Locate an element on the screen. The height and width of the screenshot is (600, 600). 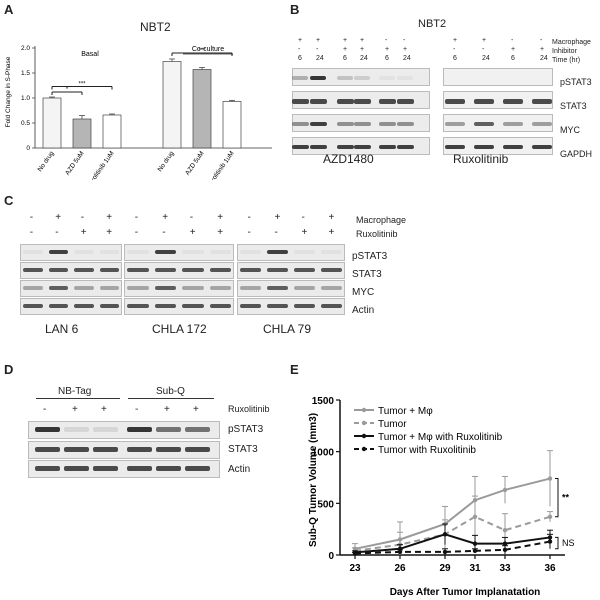
panel-e-letter: E is located at coordinates (294, 369).